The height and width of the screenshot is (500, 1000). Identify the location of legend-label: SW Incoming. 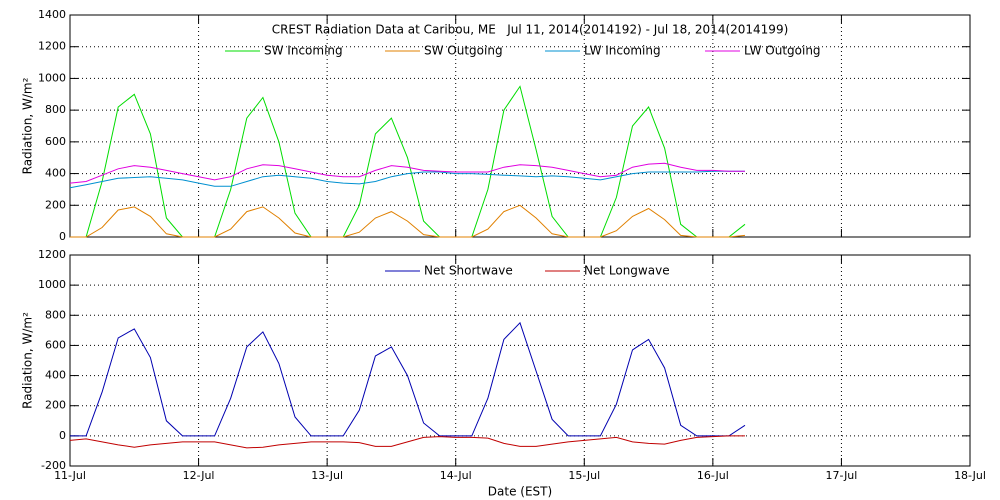
(303, 51).